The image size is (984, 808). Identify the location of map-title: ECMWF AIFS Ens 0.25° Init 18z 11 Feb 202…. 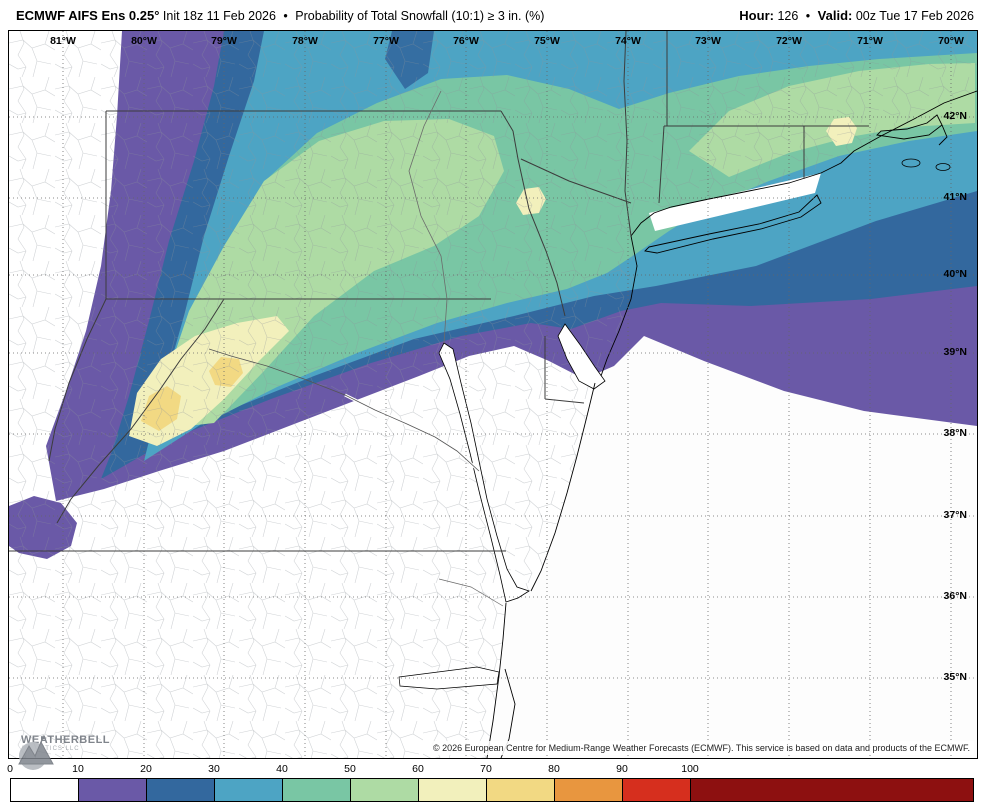
(280, 15).